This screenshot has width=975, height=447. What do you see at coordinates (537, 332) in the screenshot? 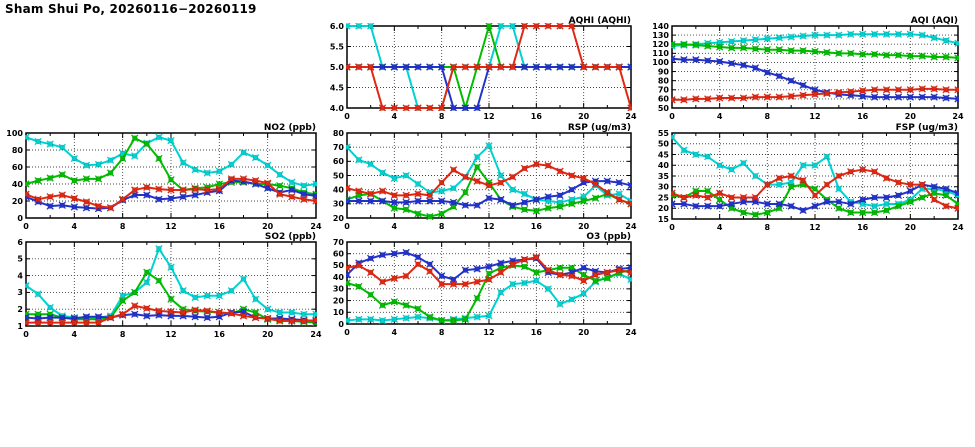
I see `chart-o3-xtick: 16` at bounding box center [537, 332].